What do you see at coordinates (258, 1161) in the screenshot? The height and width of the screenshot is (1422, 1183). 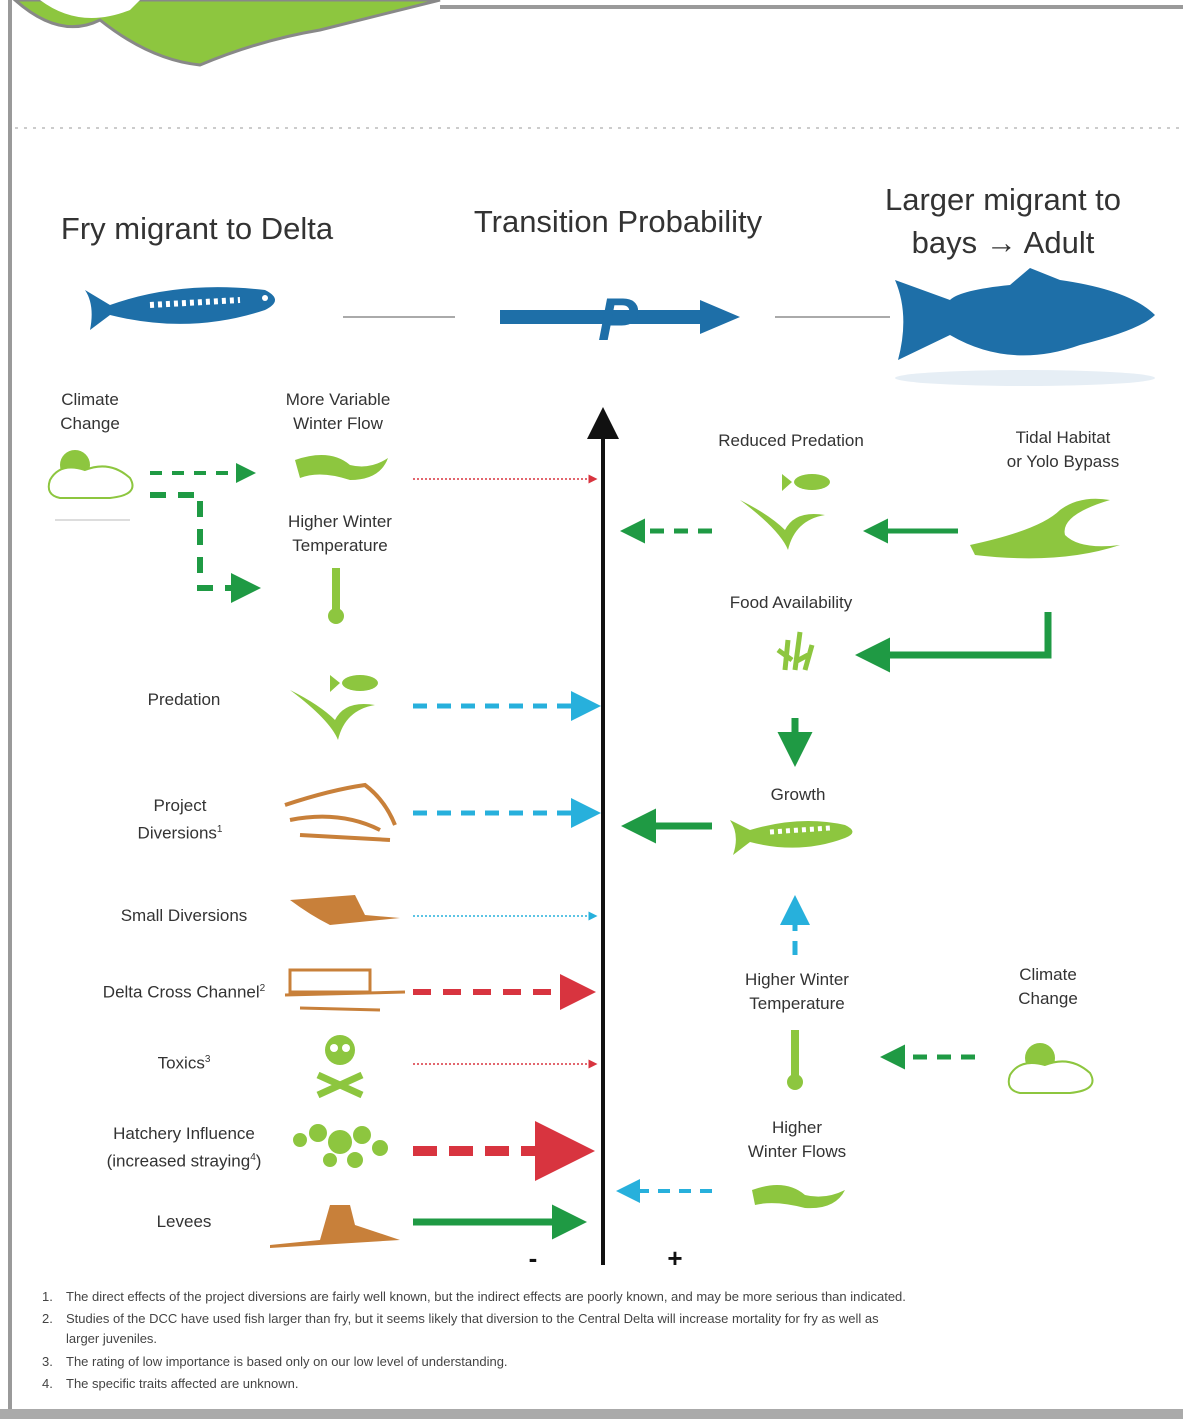 I see `label-text: )` at bounding box center [258, 1161].